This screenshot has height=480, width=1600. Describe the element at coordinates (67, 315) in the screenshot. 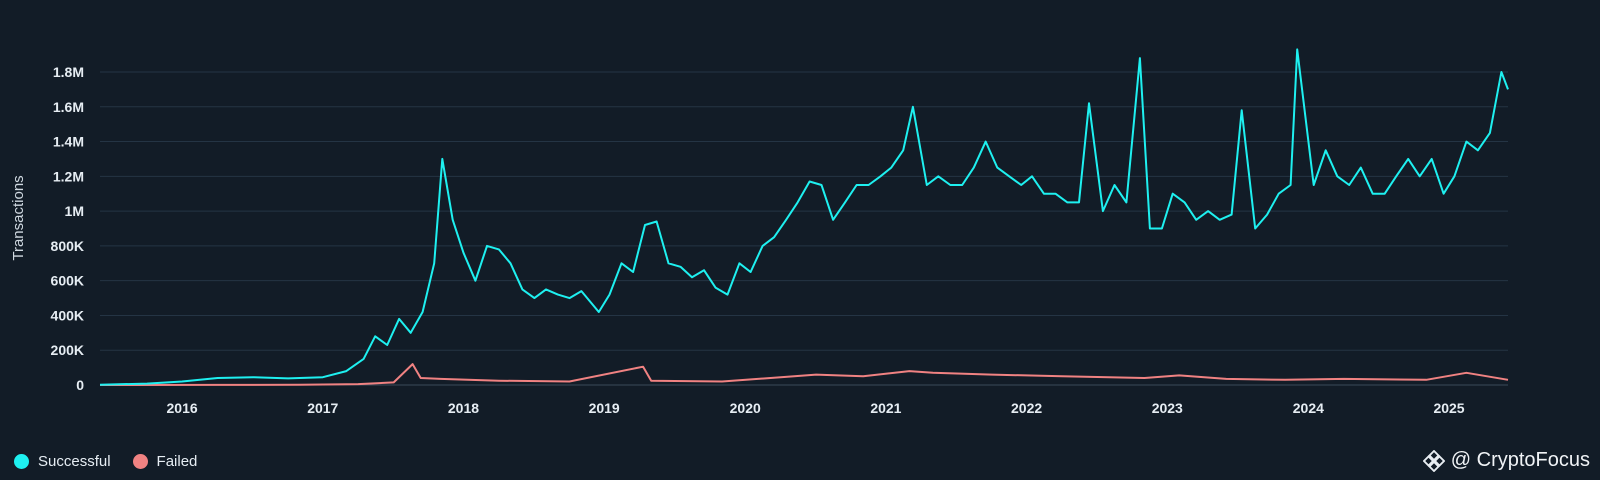

I see `y-tick-label: 400K` at that location.